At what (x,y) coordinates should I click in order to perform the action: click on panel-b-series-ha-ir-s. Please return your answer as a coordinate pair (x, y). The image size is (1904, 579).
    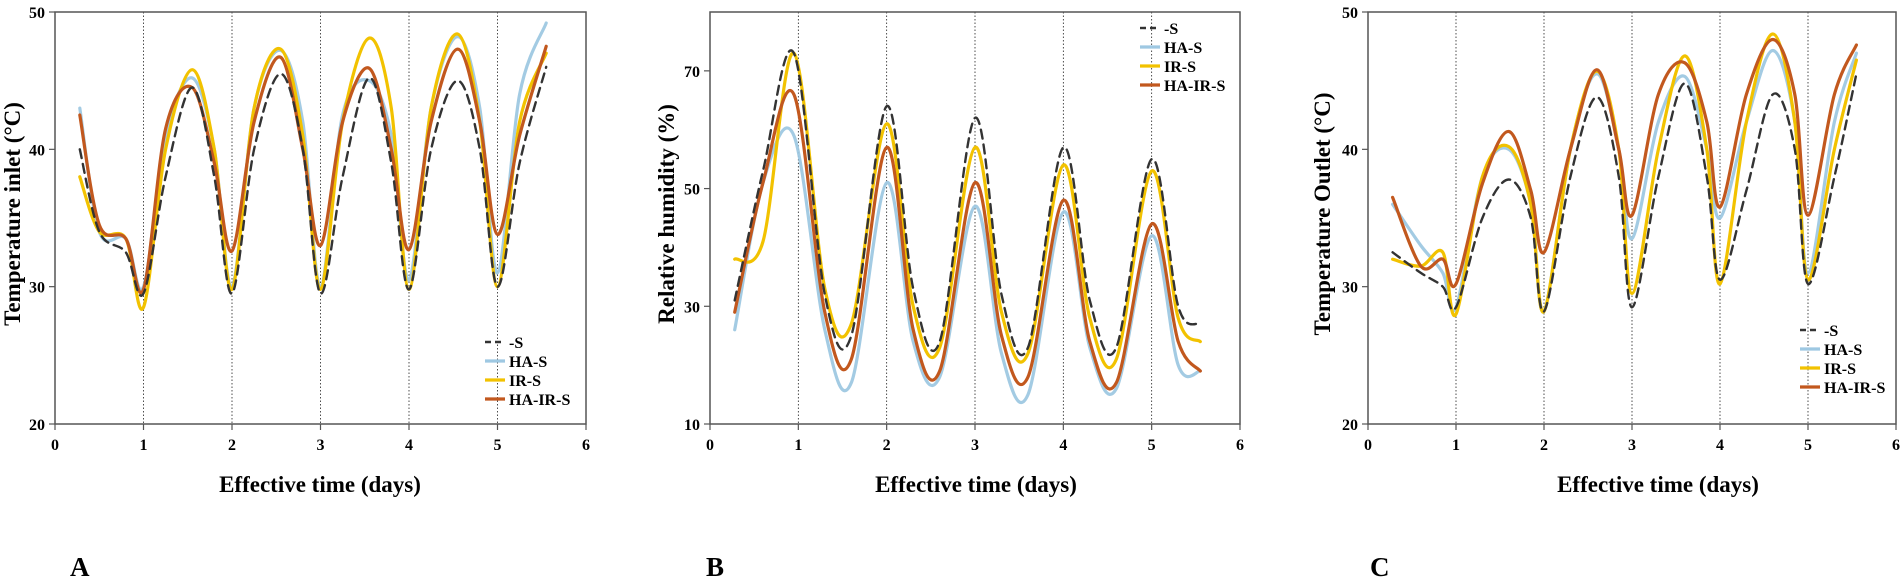
    Looking at the image, I should click on (967, 240).